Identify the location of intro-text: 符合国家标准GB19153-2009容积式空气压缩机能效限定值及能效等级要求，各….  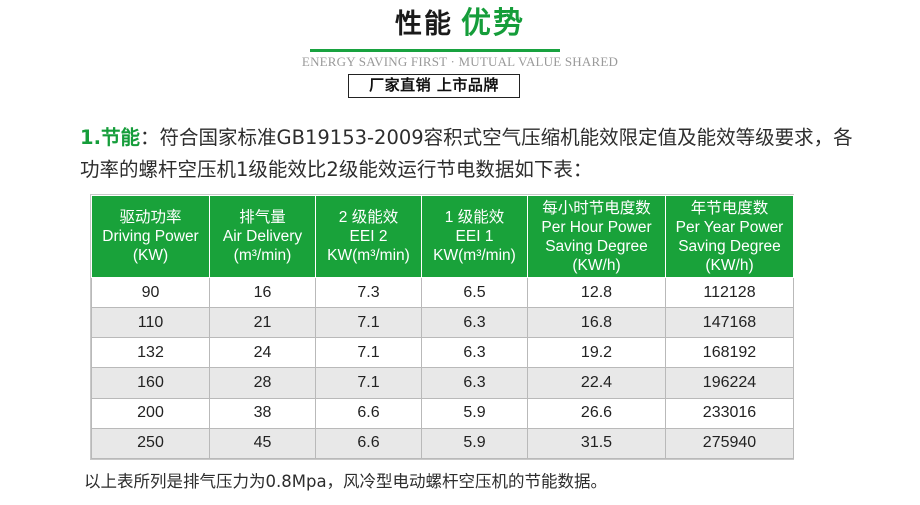
(466, 153).